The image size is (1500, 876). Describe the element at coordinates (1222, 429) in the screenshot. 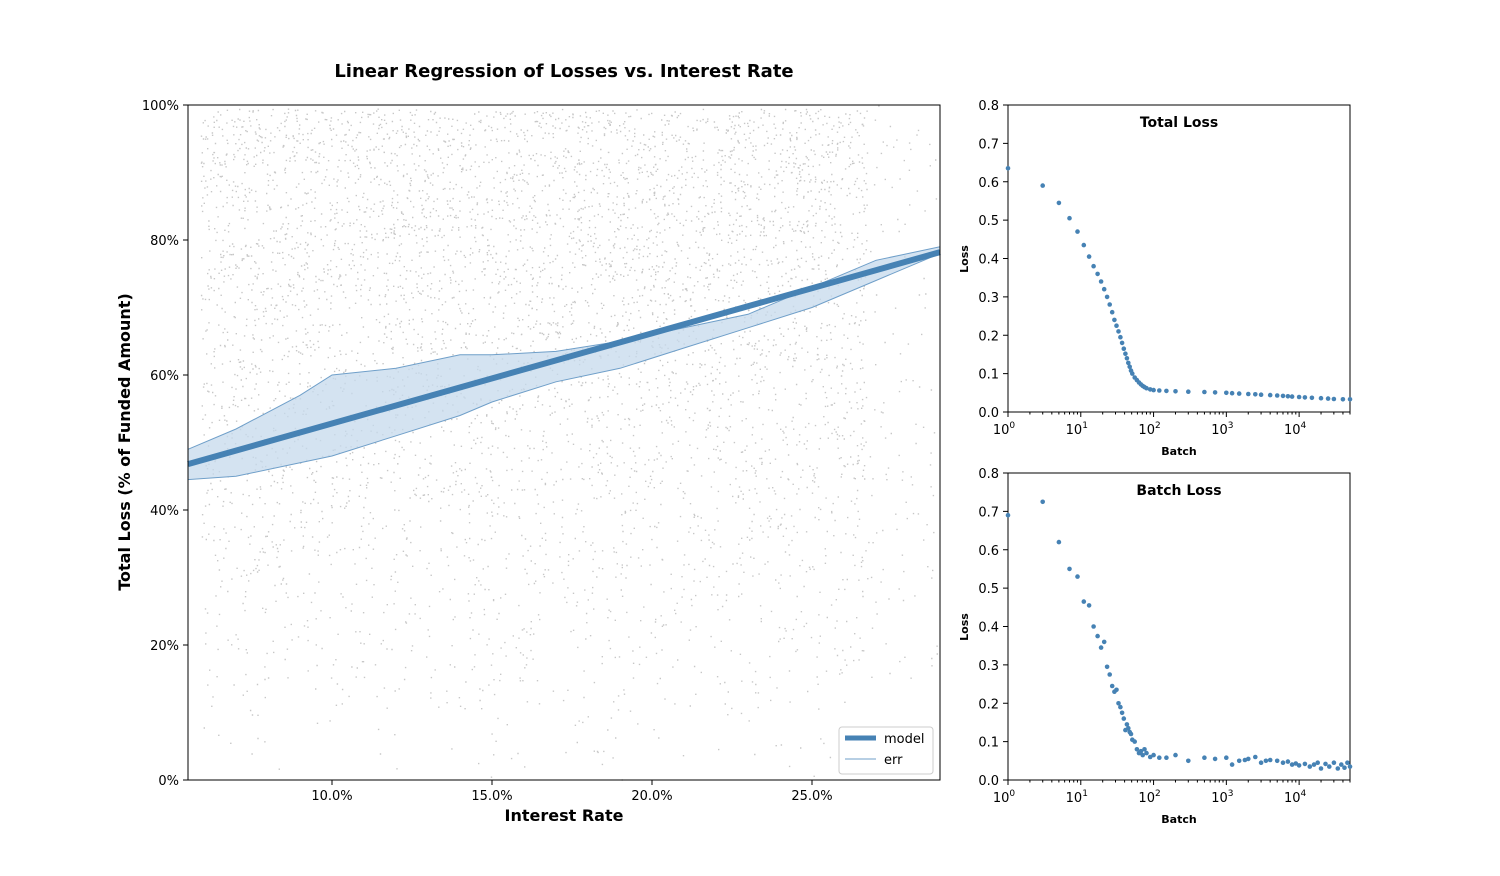

I see `total-loss-x-tick-label: 10³` at that location.